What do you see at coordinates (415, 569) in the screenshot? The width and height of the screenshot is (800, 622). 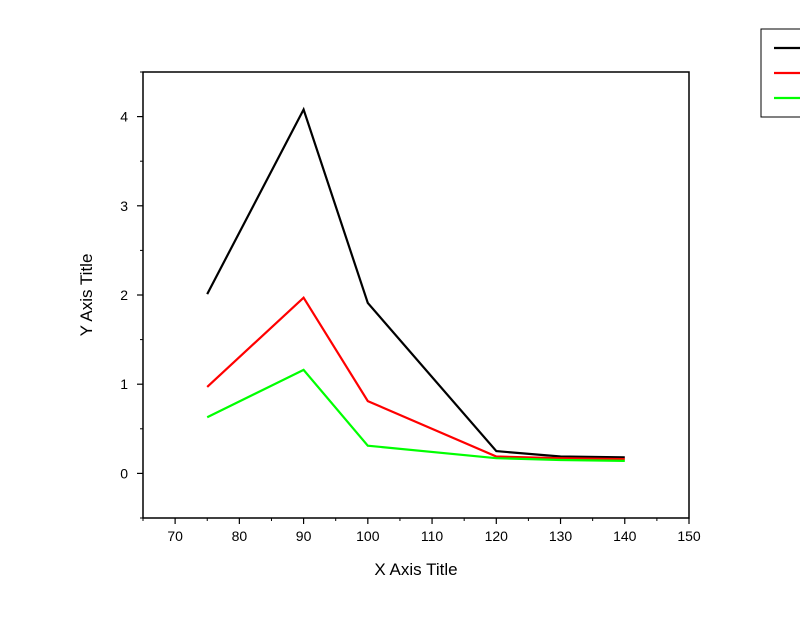 I see `x-axis-title: X Axis Title` at bounding box center [415, 569].